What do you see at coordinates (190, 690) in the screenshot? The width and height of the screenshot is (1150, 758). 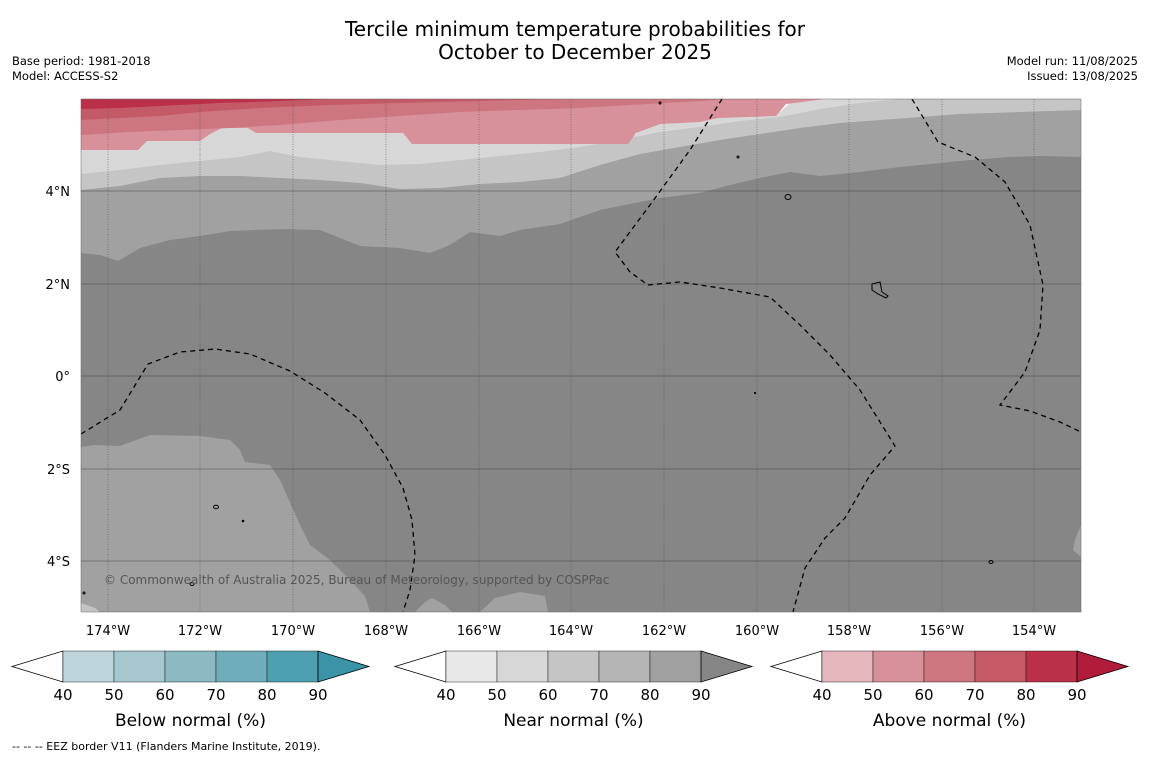 I see `colorbar: 40 50 60 70 80 90 Below normal (%)` at bounding box center [190, 690].